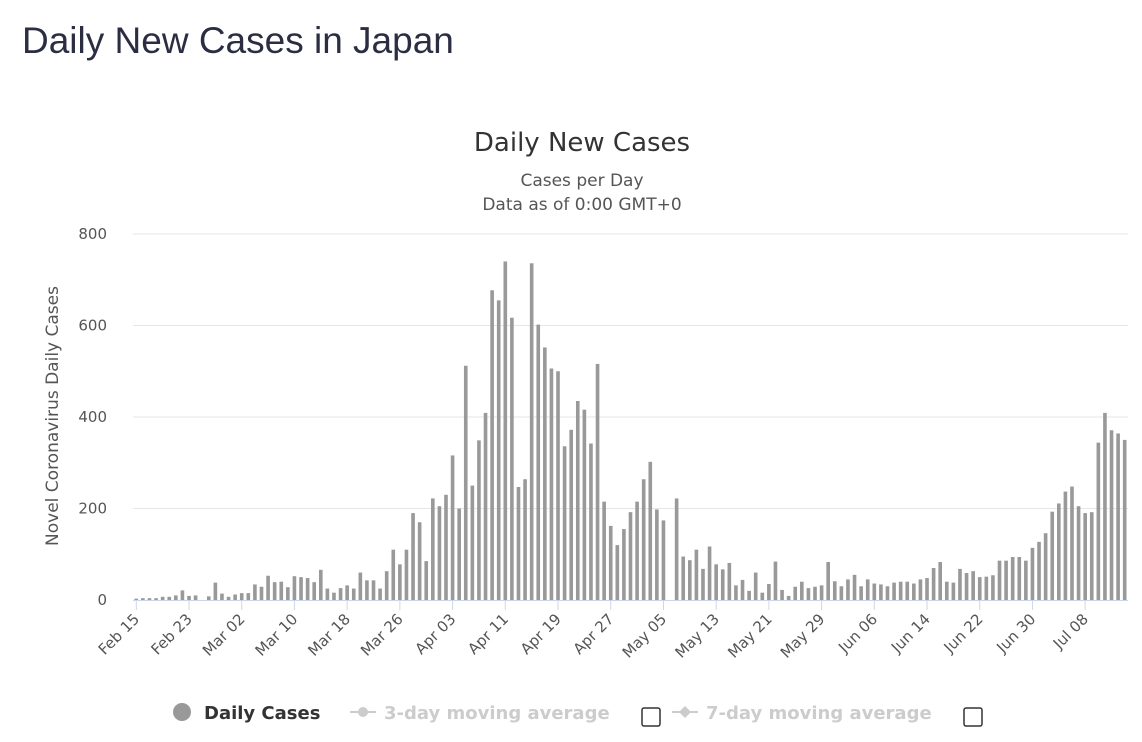  What do you see at coordinates (973, 717) in the screenshot?
I see `legend-checkbox-7-day` at bounding box center [973, 717].